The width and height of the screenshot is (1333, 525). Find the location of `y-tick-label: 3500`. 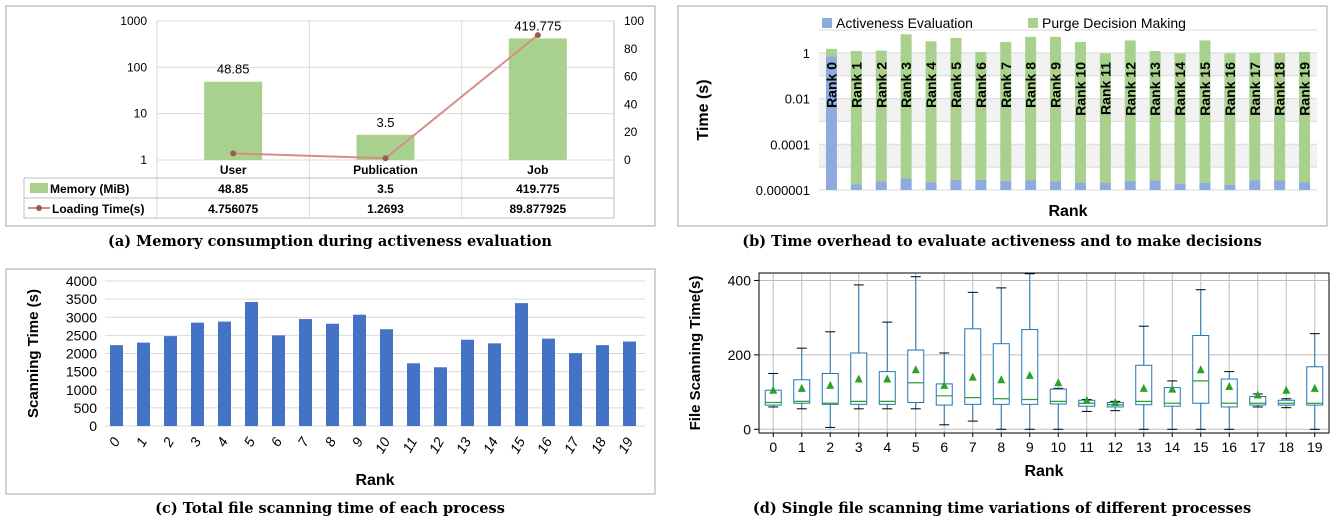

y-tick-label: 3500 is located at coordinates (81, 299).